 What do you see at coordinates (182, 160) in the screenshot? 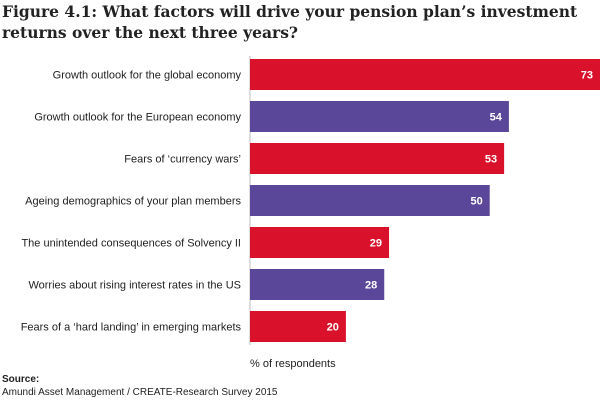
I see `category-label: Fears of ‘currency wars’` at bounding box center [182, 160].